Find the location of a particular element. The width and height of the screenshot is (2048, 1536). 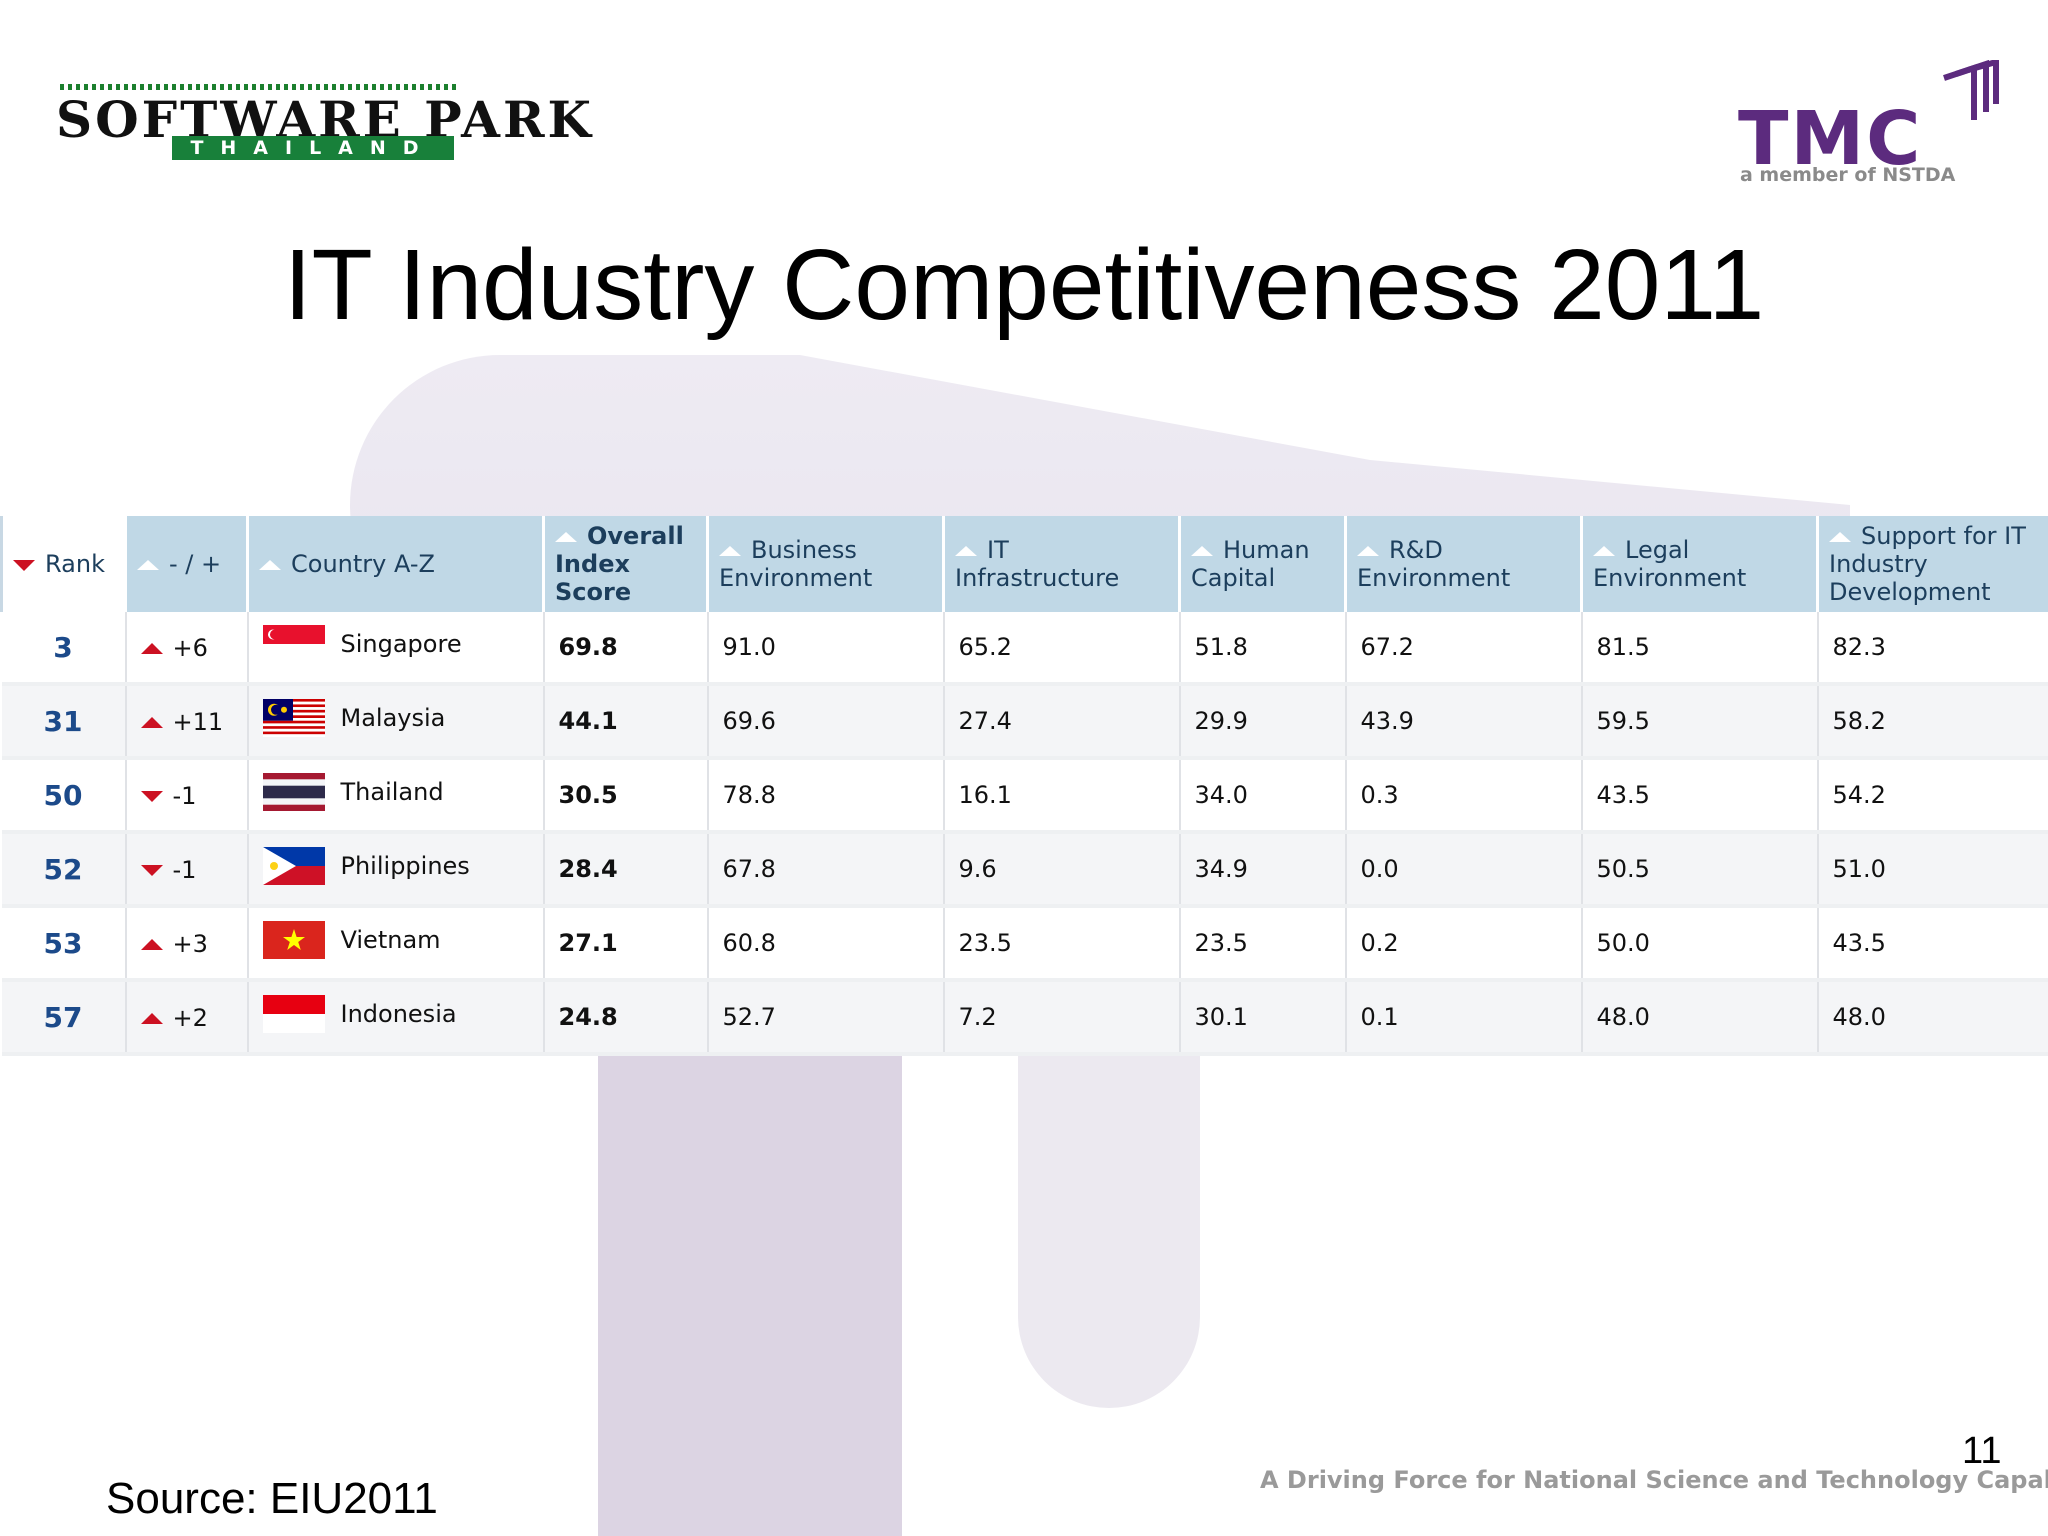

logo-dotted-line is located at coordinates (260, 87).